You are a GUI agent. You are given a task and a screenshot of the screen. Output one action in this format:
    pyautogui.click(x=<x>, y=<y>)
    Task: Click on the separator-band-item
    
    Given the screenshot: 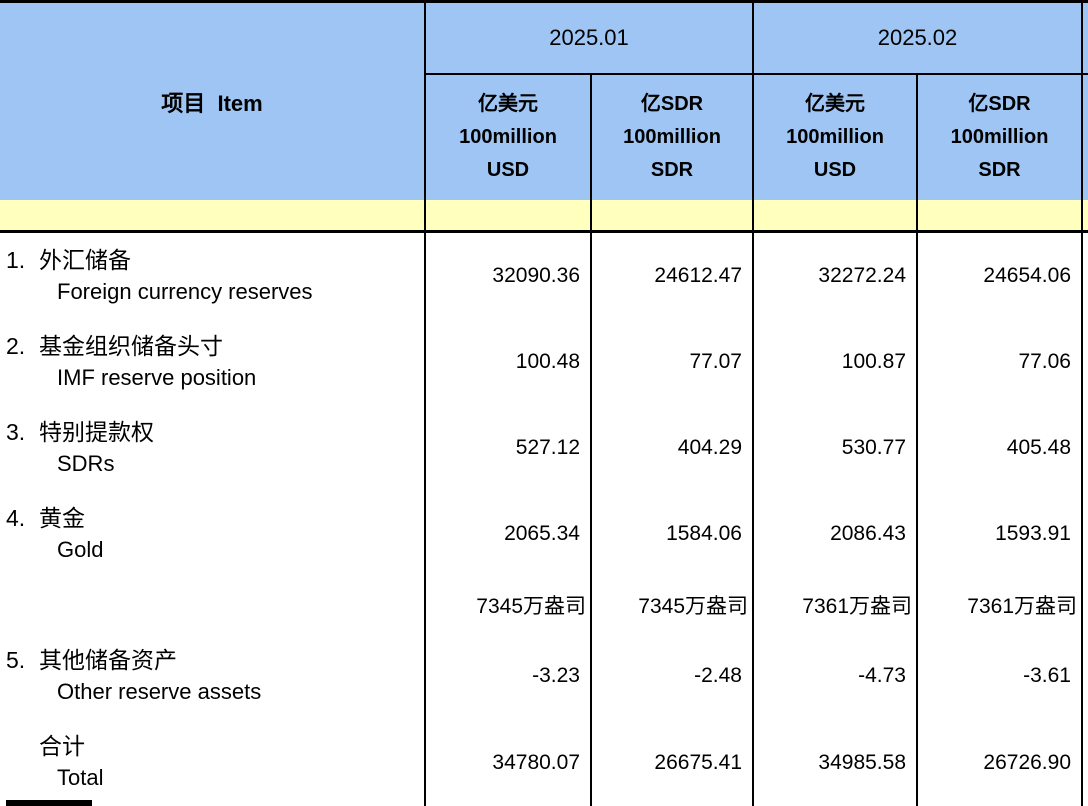 What is the action you would take?
    pyautogui.click(x=212, y=216)
    